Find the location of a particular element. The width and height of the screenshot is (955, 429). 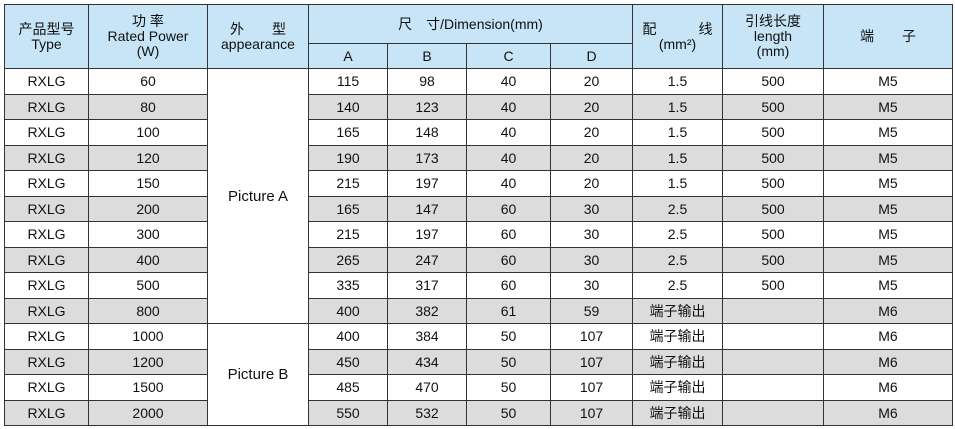

cell-dim-b: 123 is located at coordinates (427, 106).